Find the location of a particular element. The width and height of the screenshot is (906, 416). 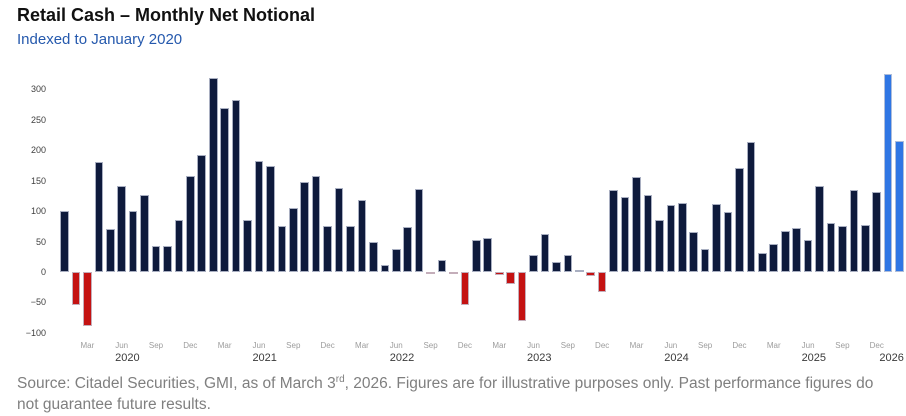

bar-feb-2026 is located at coordinates (899, 206).